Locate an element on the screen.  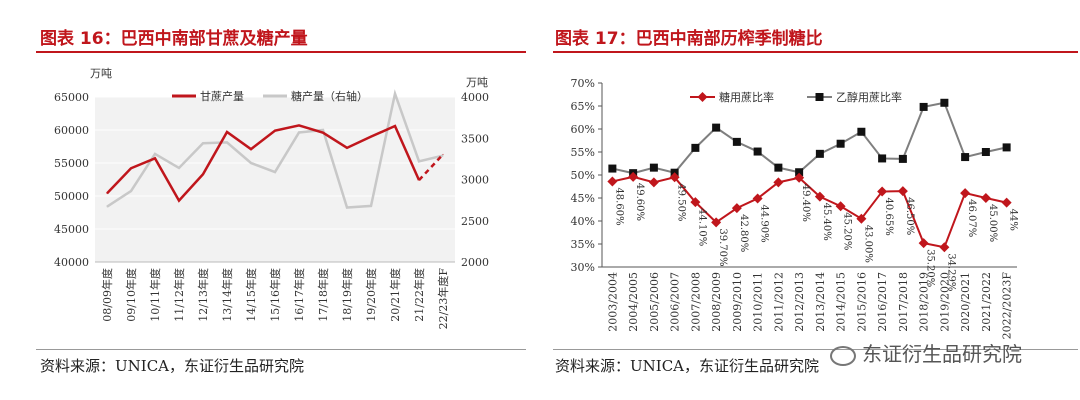
left-title-rule is located at coordinates (281, 52).